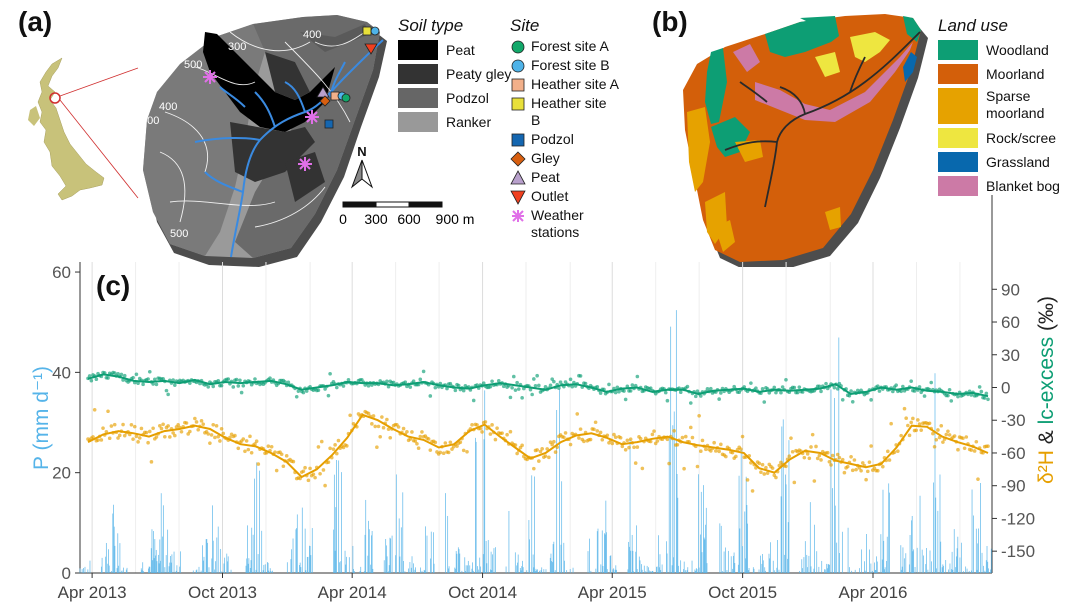  Describe the element at coordinates (61, 372) in the screenshot. I see `left-tick-label: 40` at that location.